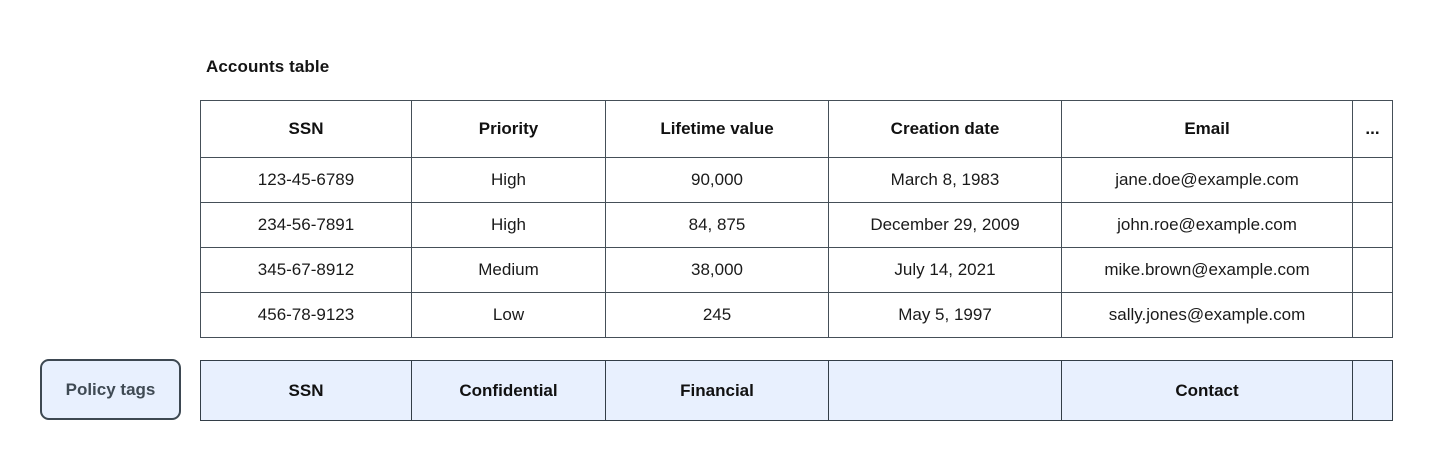 Image resolution: width=1432 pixels, height=460 pixels. I want to click on table-cell: July 14, 2021, so click(945, 270).